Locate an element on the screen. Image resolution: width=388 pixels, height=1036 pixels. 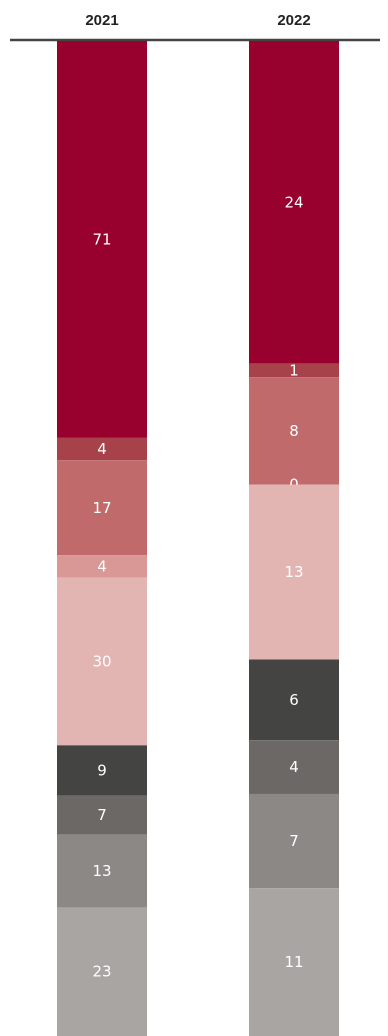
category-label-2022: 2022 is located at coordinates (293, 20).